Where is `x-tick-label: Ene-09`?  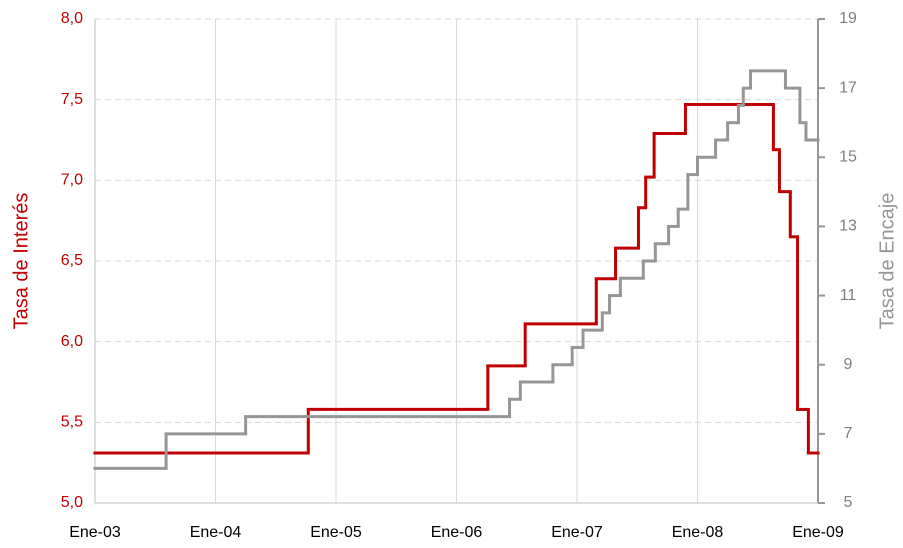 x-tick-label: Ene-09 is located at coordinates (818, 532).